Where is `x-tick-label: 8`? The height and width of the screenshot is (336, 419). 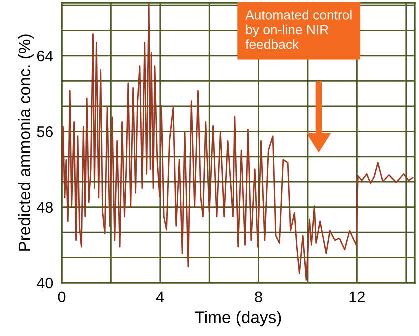
x-tick-label: 8 is located at coordinates (258, 297).